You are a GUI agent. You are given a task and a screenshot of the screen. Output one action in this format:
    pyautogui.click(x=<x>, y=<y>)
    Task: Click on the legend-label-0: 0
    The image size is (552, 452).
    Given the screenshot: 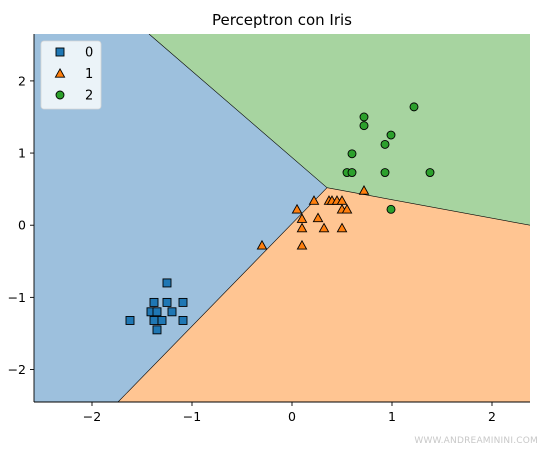 What is the action you would take?
    pyautogui.click(x=89, y=53)
    